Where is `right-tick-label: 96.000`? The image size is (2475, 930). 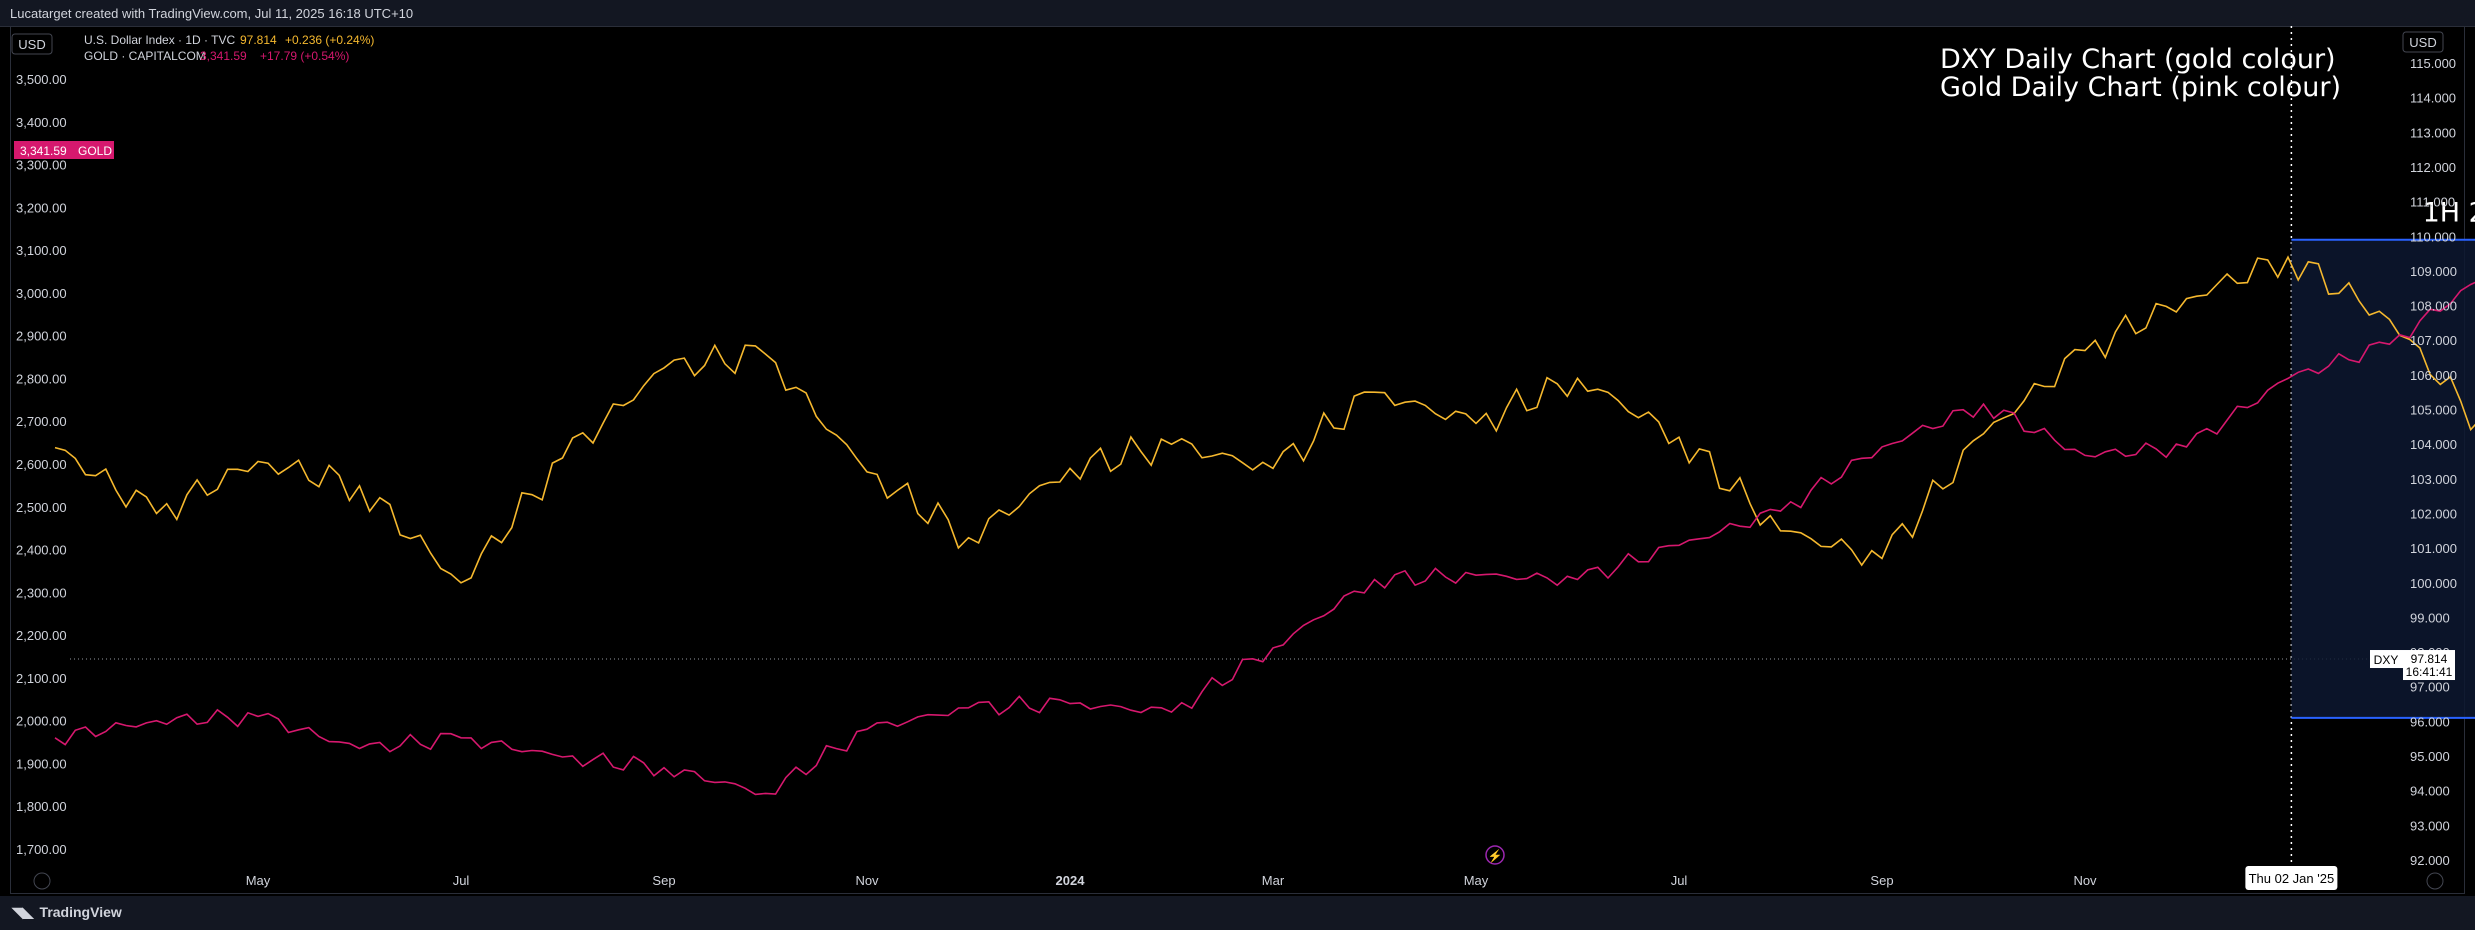
right-tick-label: 96.000 is located at coordinates (2430, 721).